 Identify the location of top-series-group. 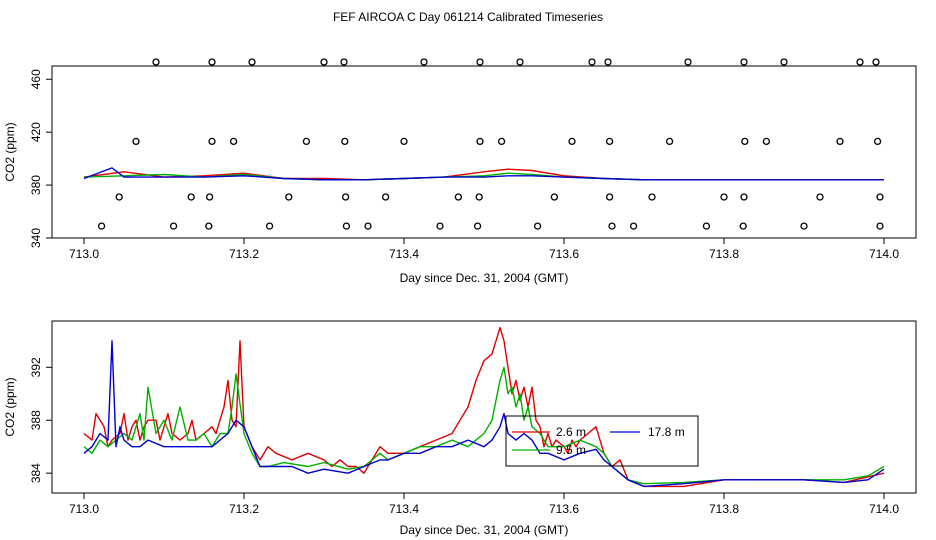
(483, 174).